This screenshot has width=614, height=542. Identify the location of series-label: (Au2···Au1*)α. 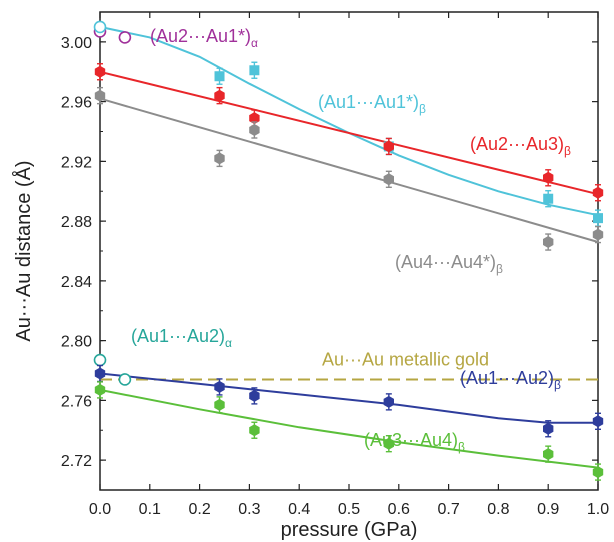
(204, 38).